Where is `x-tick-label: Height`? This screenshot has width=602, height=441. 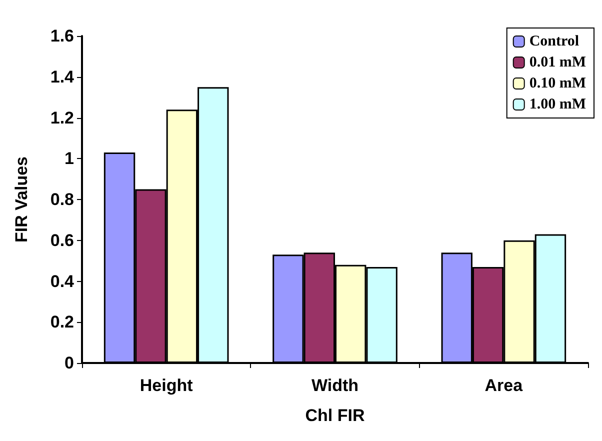 x-tick-label: Height is located at coordinates (167, 385).